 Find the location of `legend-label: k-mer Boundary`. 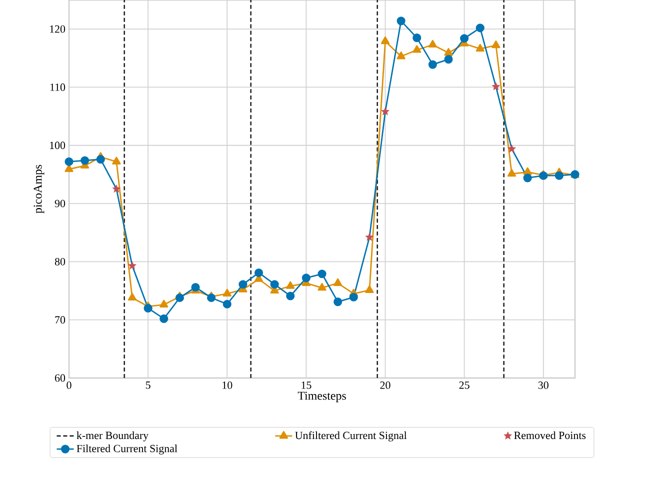

legend-label: k-mer Boundary is located at coordinates (112, 436).